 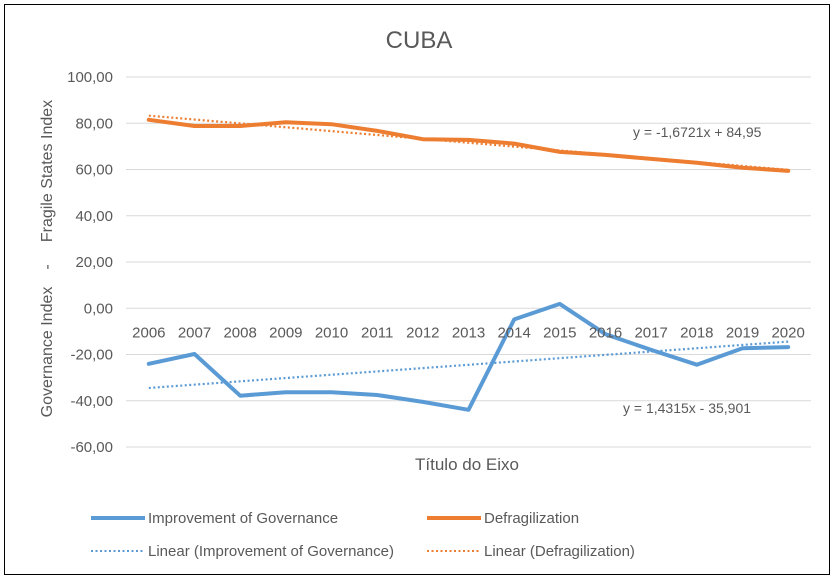 I want to click on y-tick-label: -40,00, so click(x=91, y=401).